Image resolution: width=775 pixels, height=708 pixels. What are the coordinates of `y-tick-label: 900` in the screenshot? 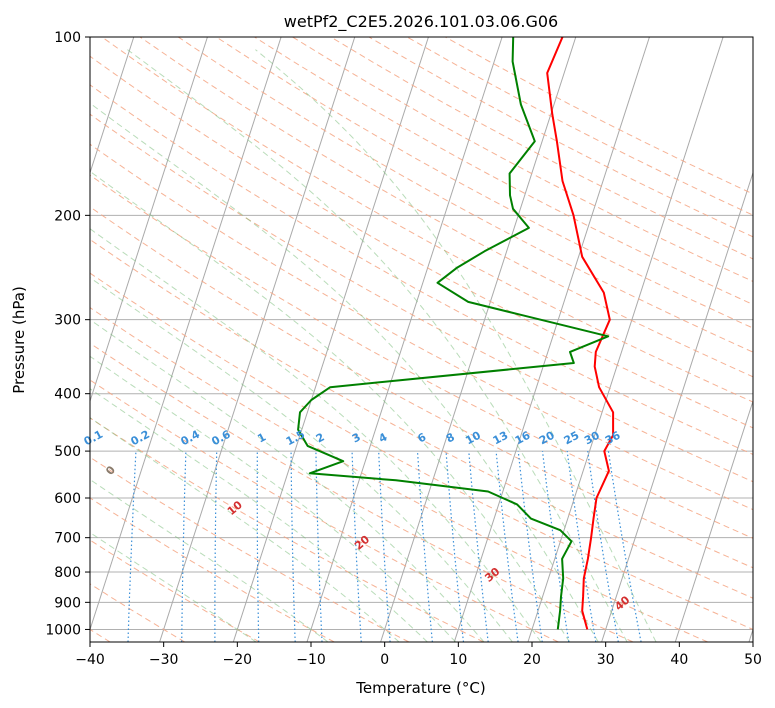 It's located at (67, 603).